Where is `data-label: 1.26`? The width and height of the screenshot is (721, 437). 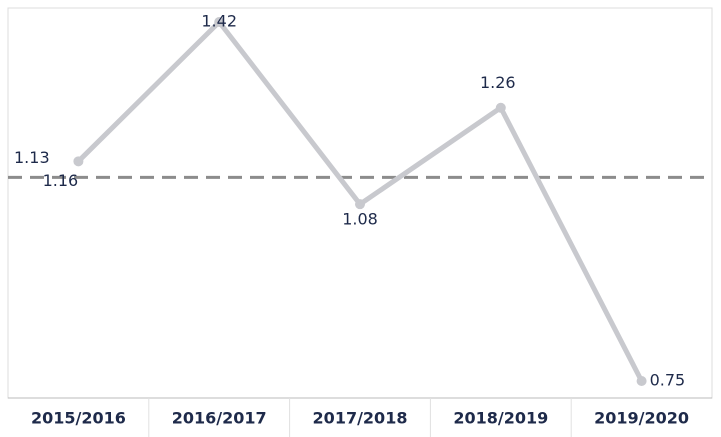 data-label: 1.26 is located at coordinates (498, 82).